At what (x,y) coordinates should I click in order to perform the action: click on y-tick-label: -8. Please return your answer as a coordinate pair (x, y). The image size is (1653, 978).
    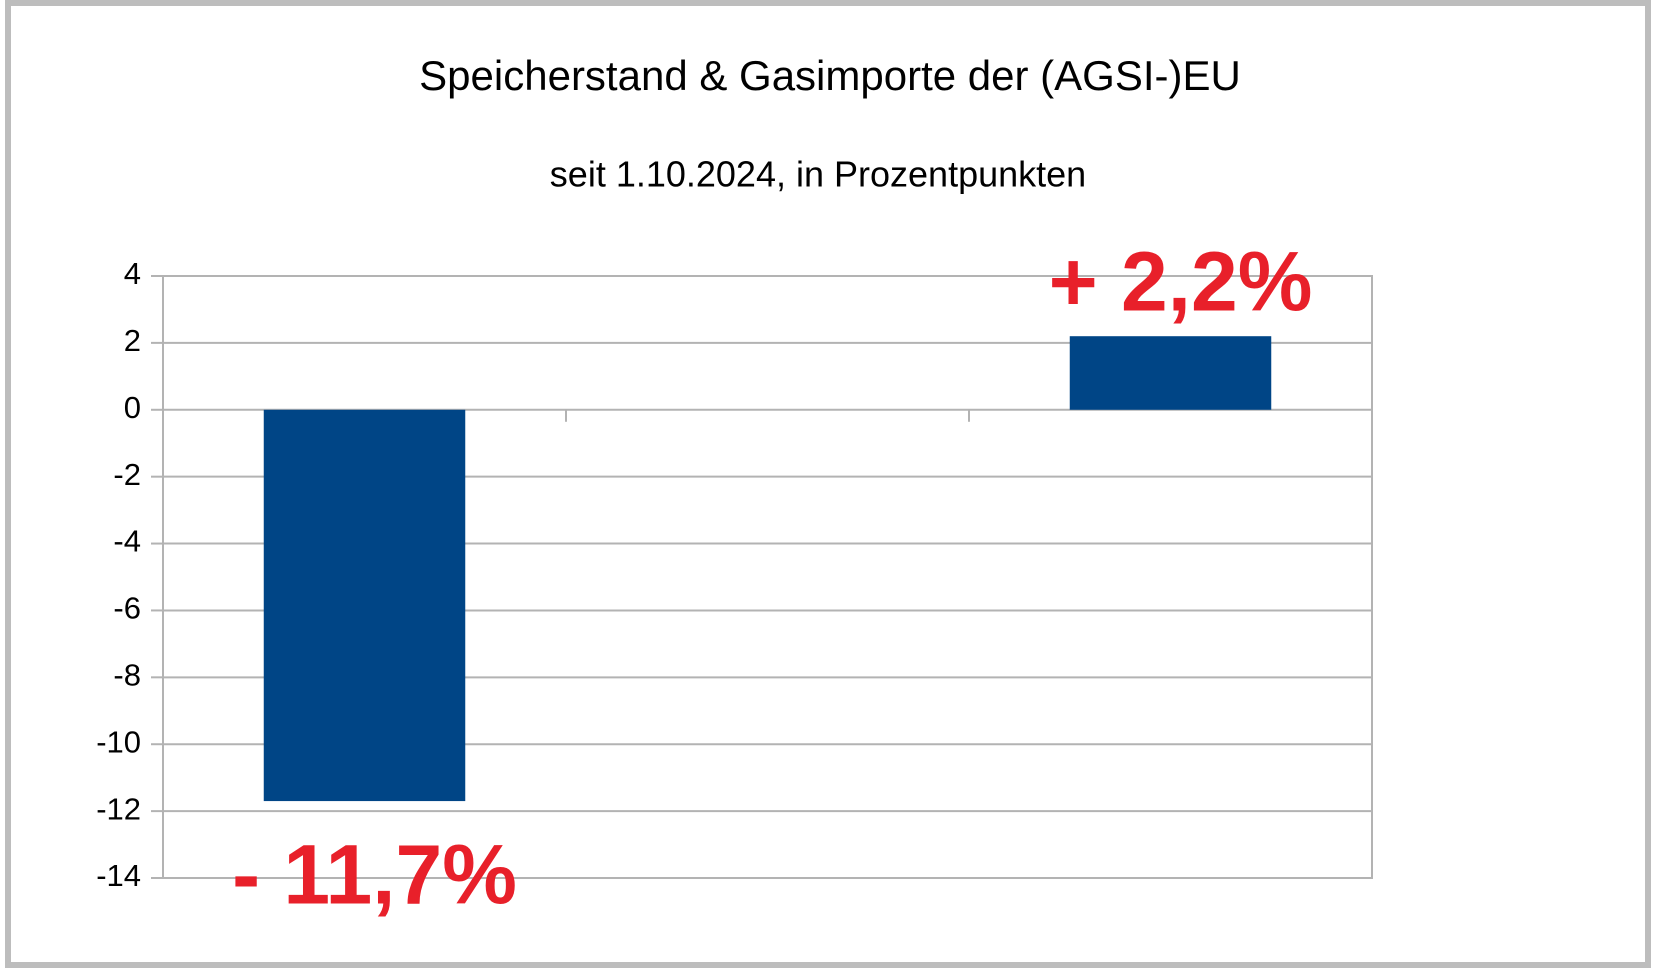
    Looking at the image, I should click on (127, 675).